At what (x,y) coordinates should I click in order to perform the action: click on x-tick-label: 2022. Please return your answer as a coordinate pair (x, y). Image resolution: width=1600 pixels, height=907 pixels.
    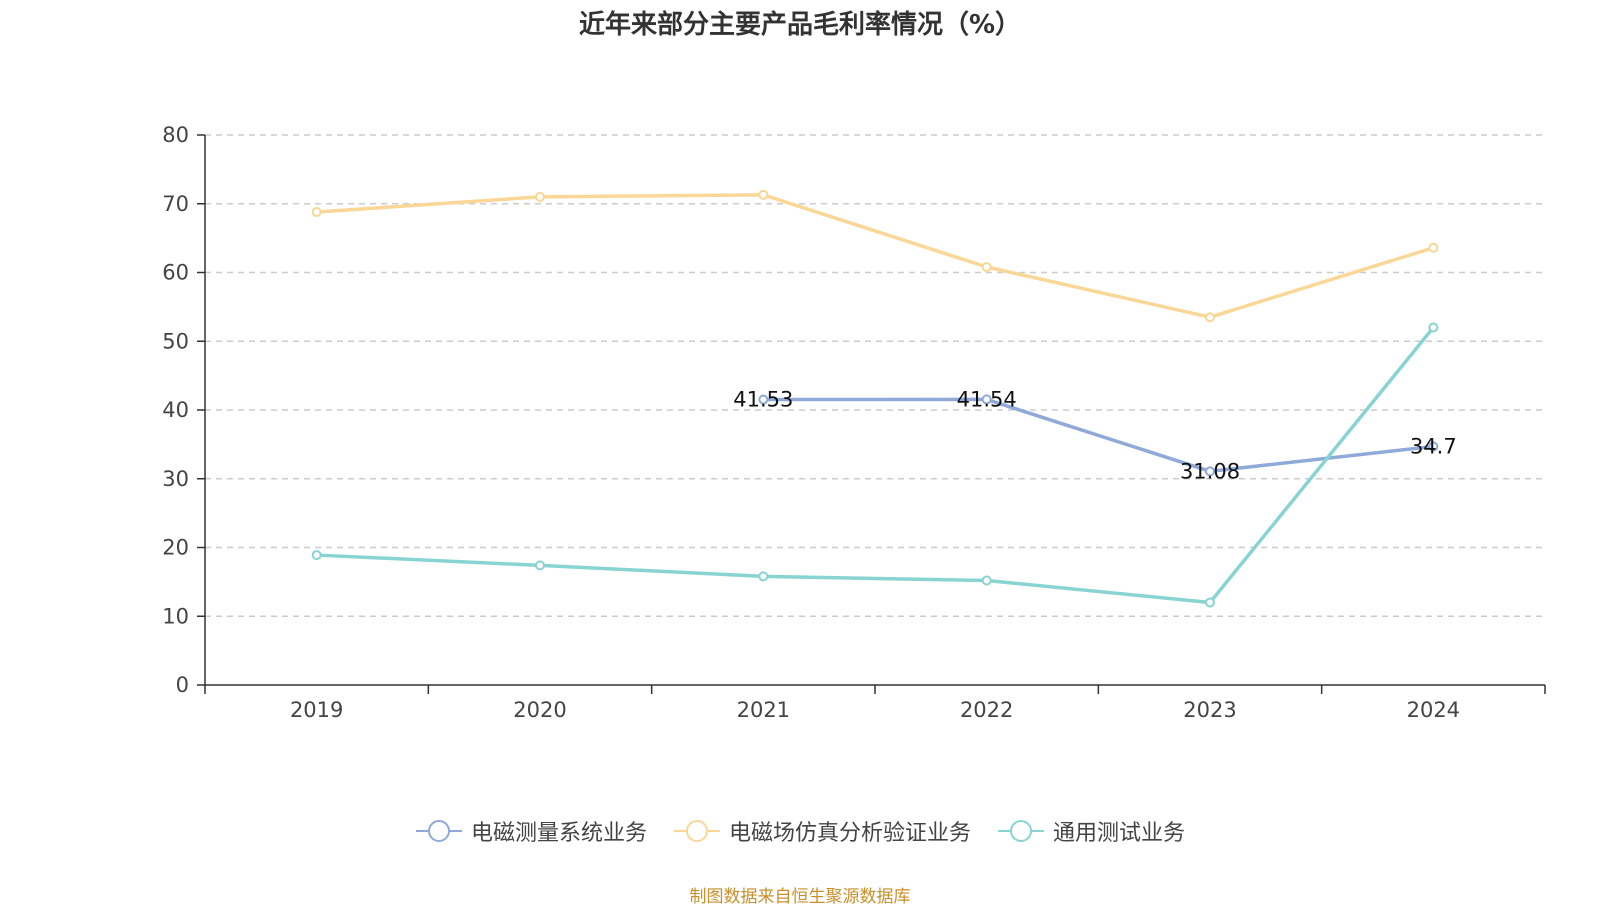
    Looking at the image, I should click on (986, 710).